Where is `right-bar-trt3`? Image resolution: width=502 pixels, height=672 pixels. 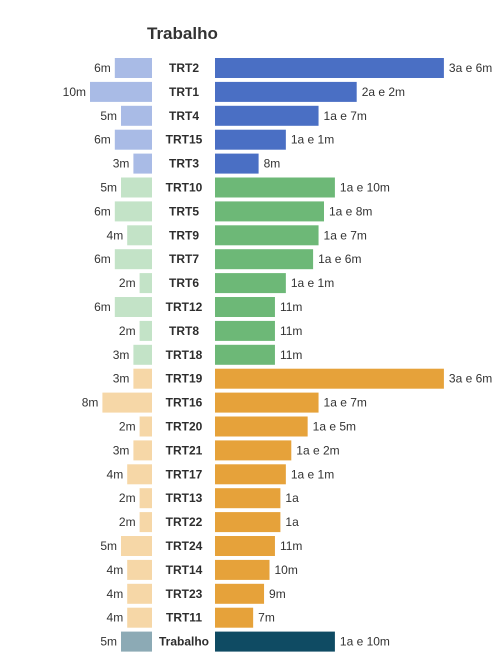 right-bar-trt3 is located at coordinates (237, 163).